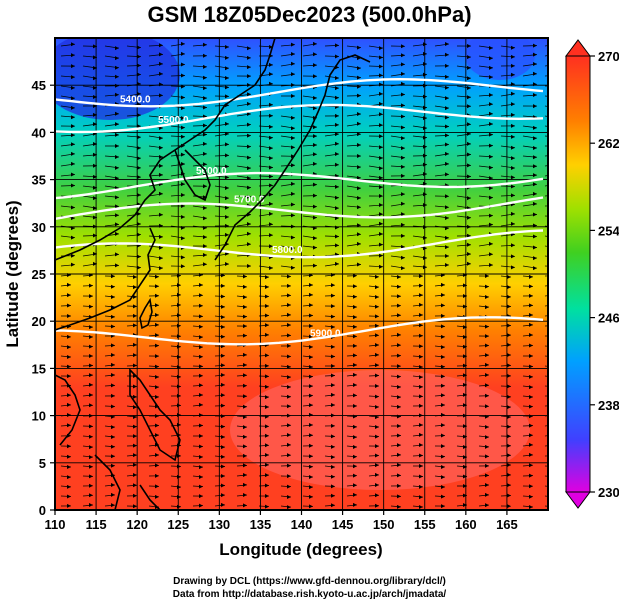  What do you see at coordinates (578, 48) in the screenshot?
I see `colorbar-top-arrow` at bounding box center [578, 48].